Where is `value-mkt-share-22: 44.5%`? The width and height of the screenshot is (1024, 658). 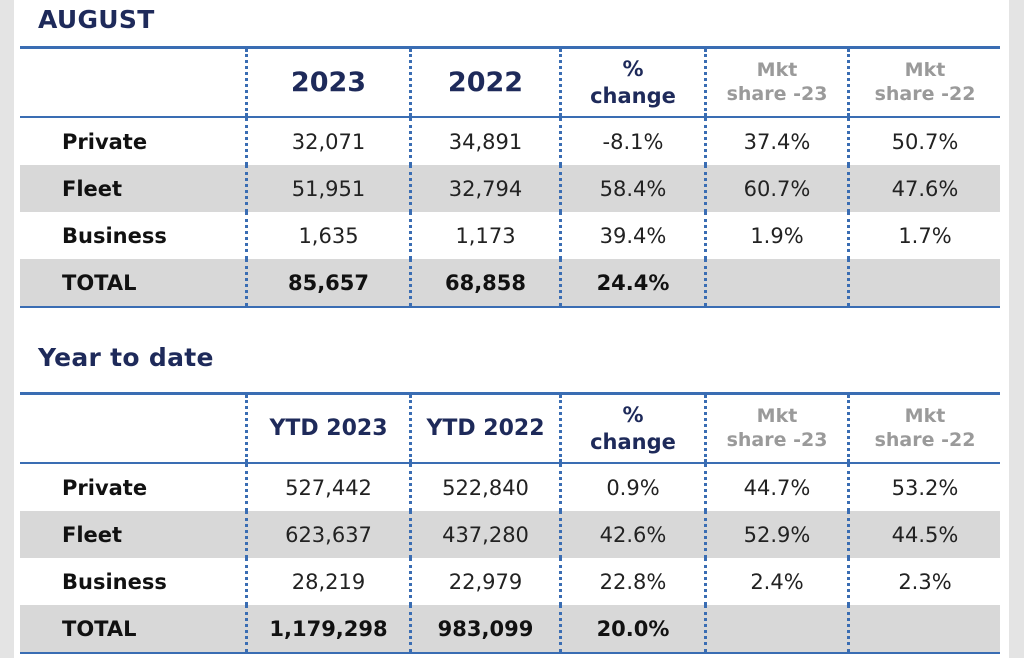 value-mkt-share-22: 44.5% is located at coordinates (923, 534).